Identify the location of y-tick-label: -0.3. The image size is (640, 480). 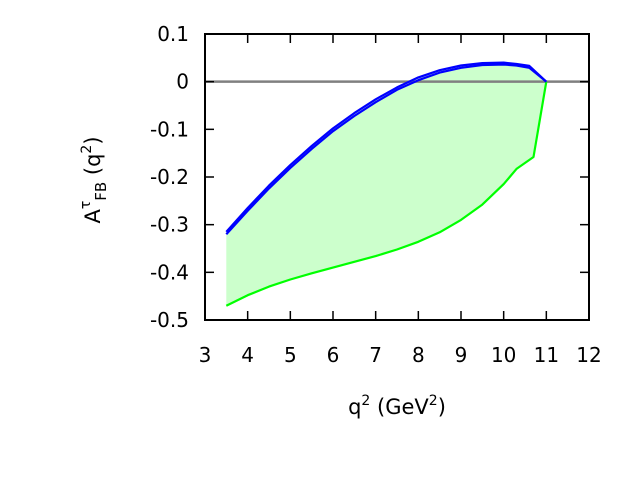
(169, 225).